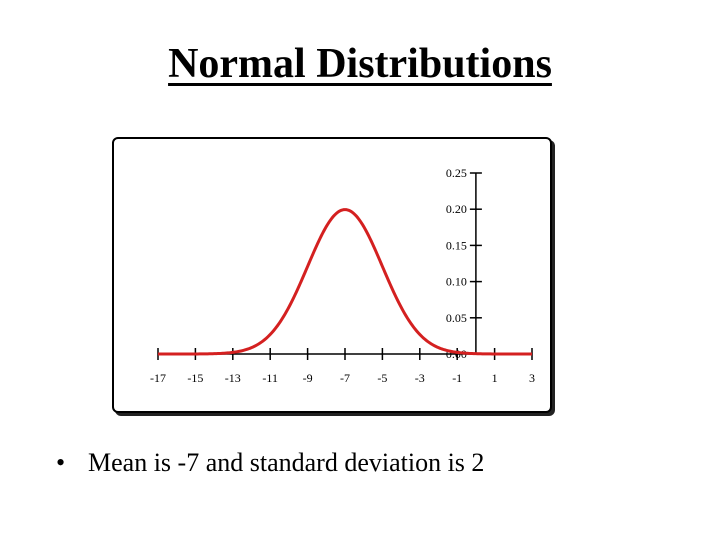  Describe the element at coordinates (532, 378) in the screenshot. I see `x-tick-label: 3` at that location.